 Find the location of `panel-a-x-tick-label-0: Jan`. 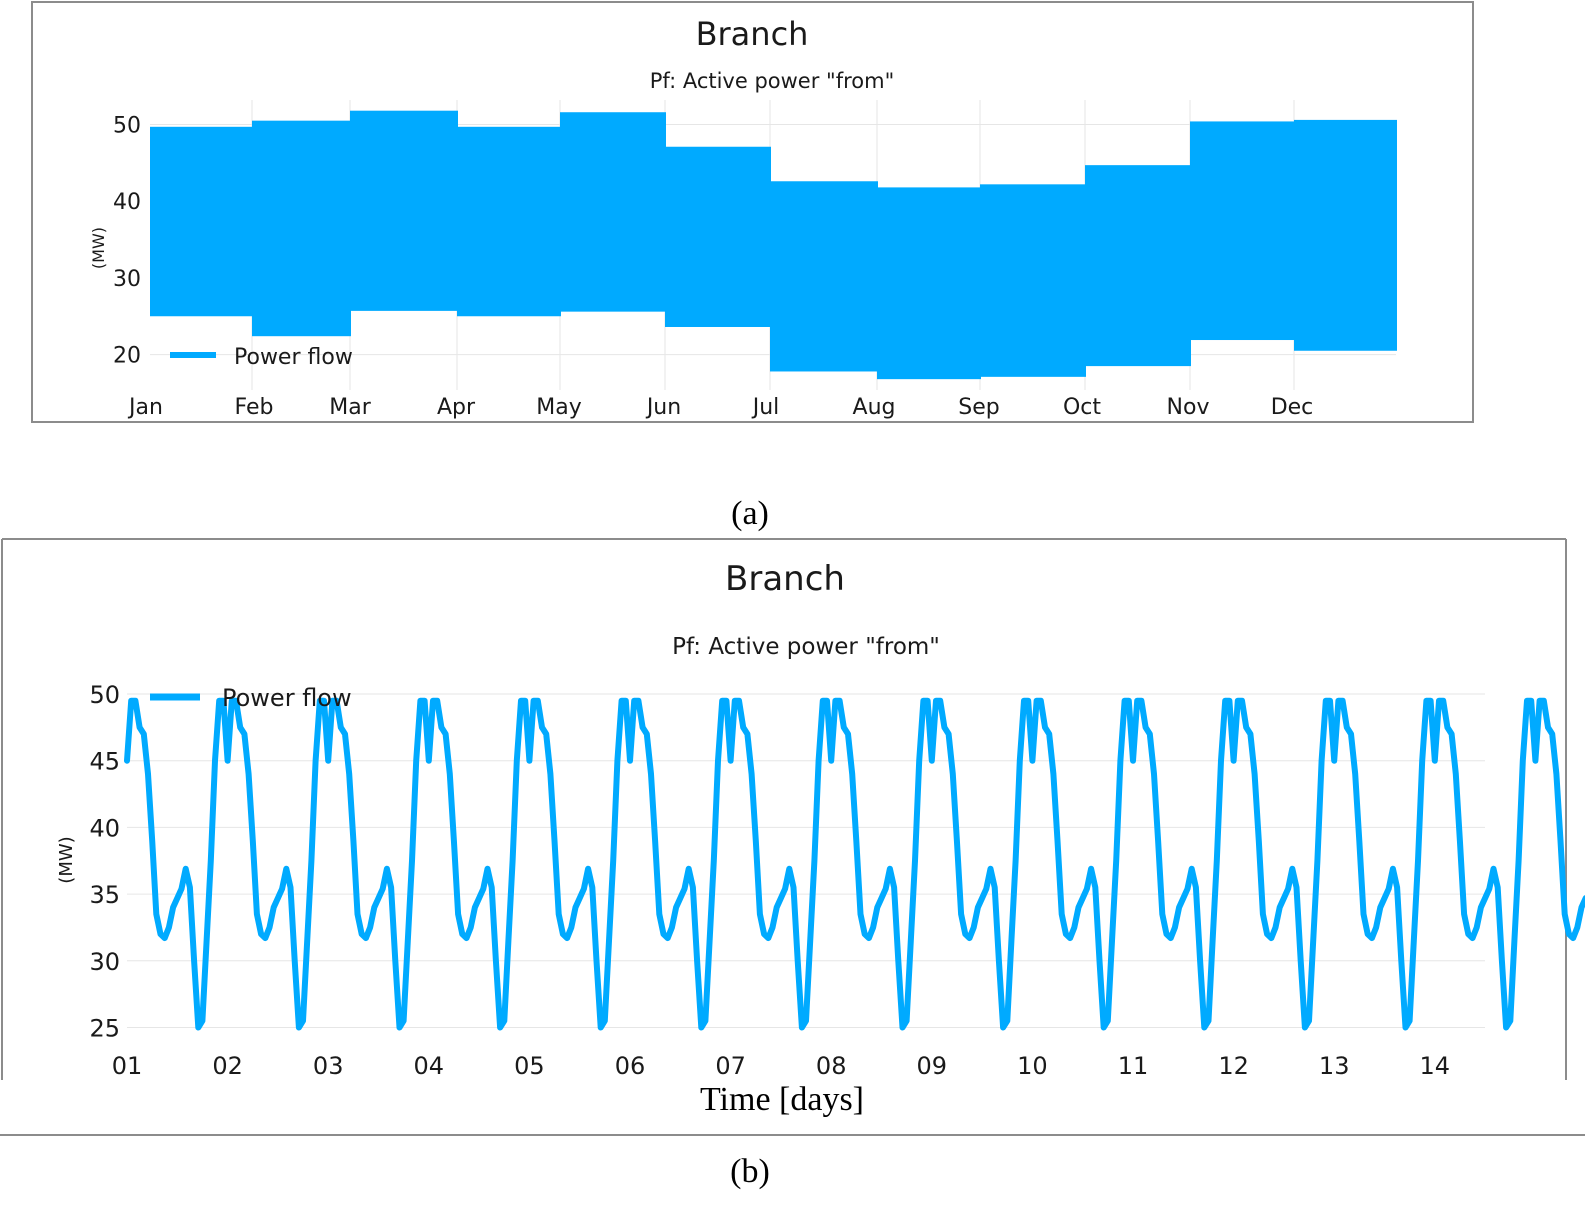

panel-a-x-tick-label-0: Jan is located at coordinates (145, 407).